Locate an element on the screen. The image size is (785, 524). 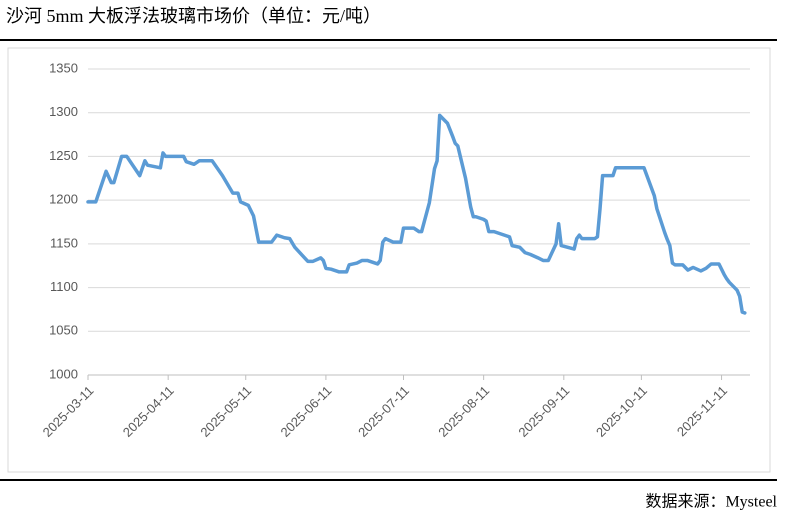
y-tick-label: 1150 is located at coordinates (64, 242).